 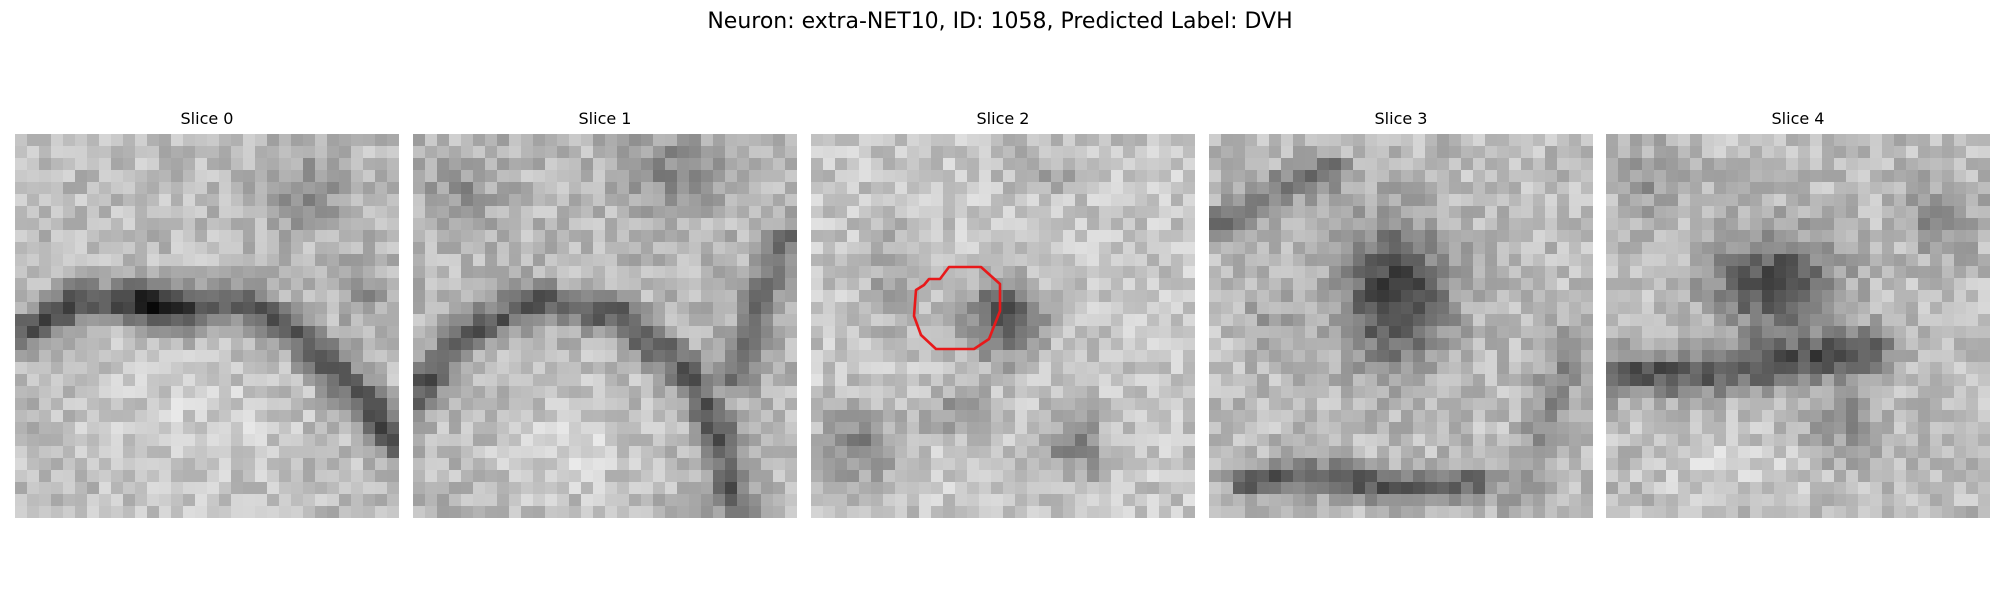 I want to click on slice-panel-0: Slice 0, so click(x=207, y=312).